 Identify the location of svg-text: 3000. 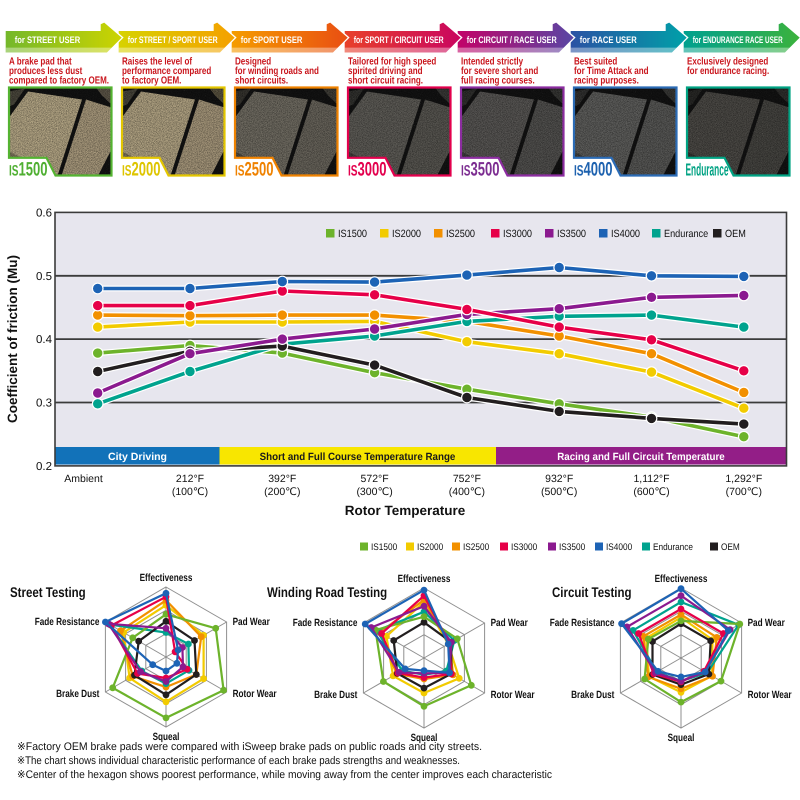
(372, 169).